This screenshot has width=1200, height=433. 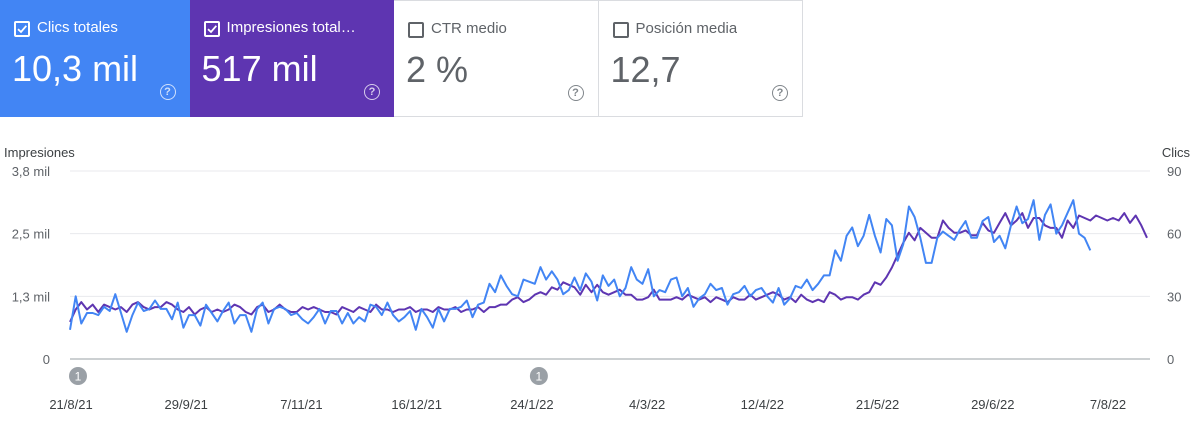 I want to click on x-tick-label: 7/11/21, so click(x=301, y=404).